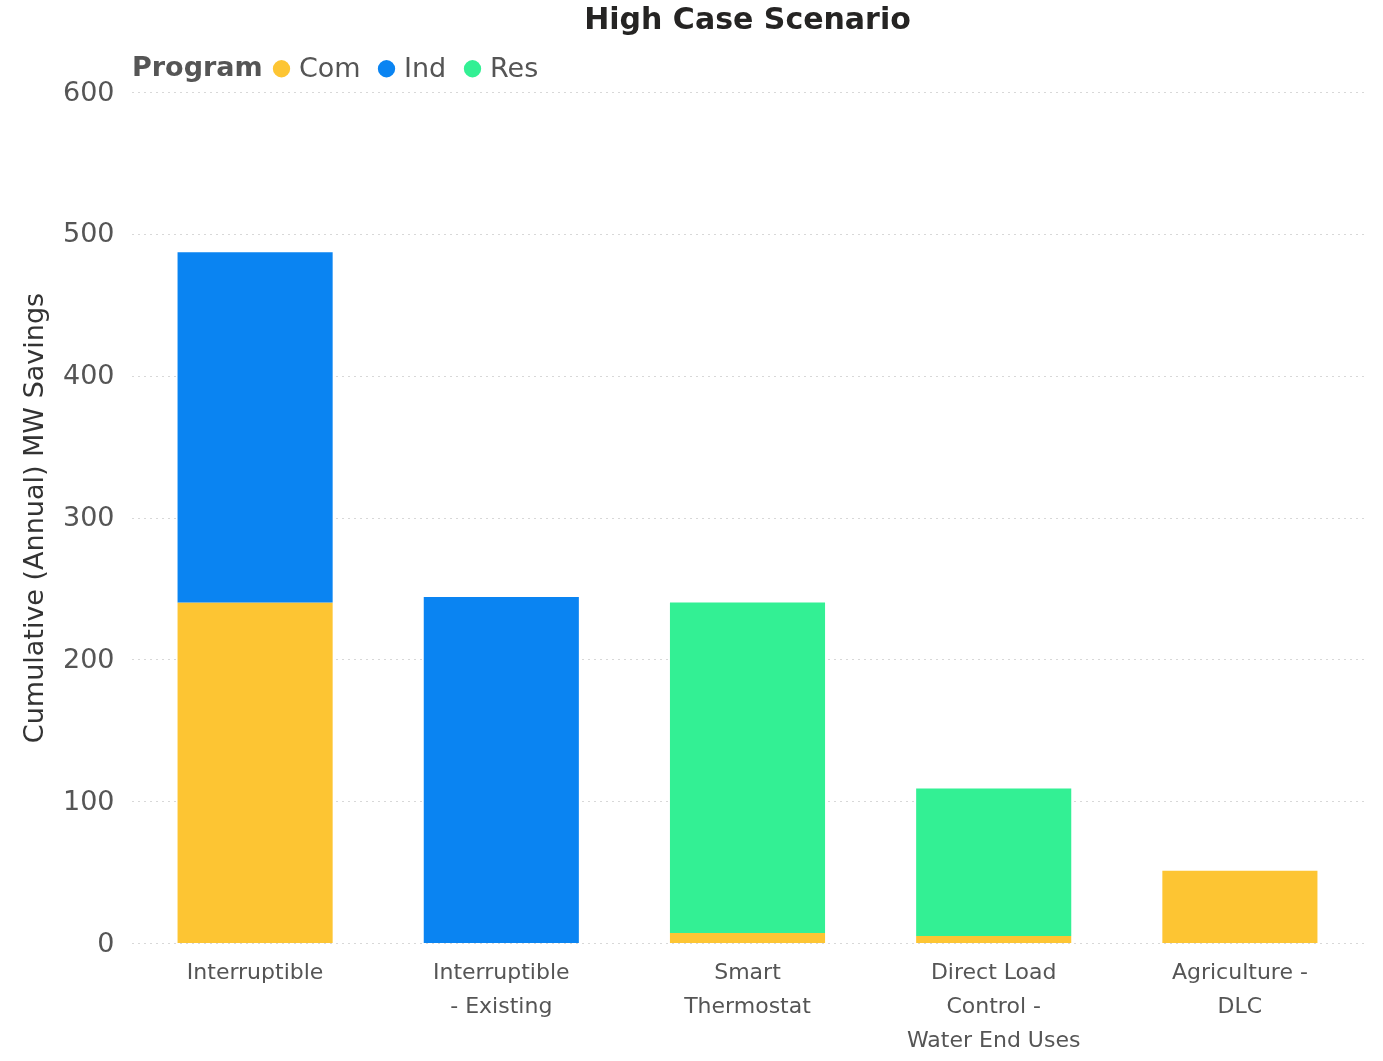 The width and height of the screenshot is (1383, 1061). What do you see at coordinates (514, 67) in the screenshot?
I see `legend-label: Res` at bounding box center [514, 67].